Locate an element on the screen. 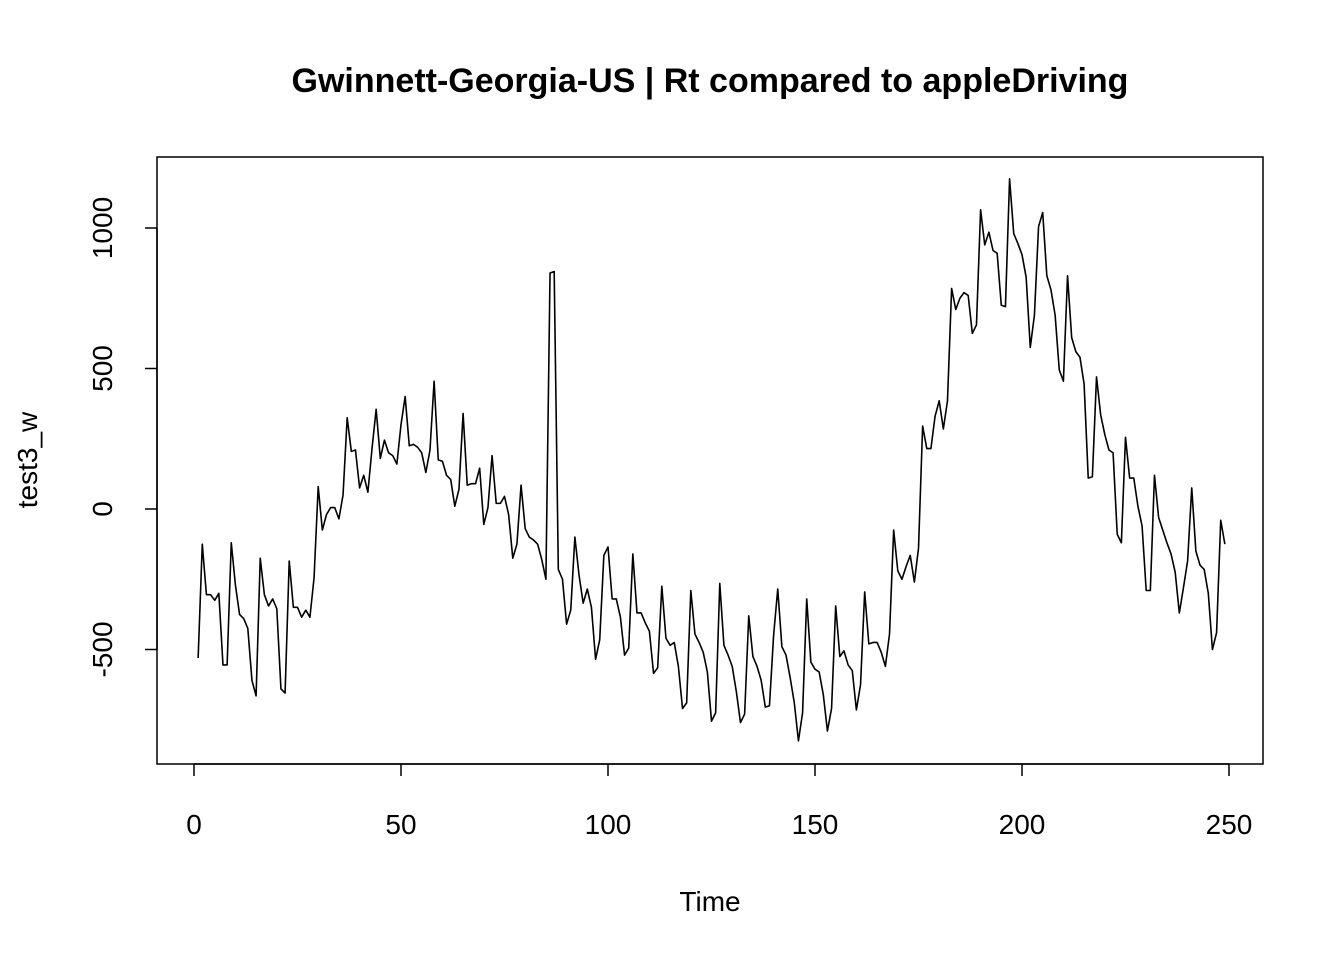 The image size is (1344, 960). x-tick-label: 0 is located at coordinates (194, 824).